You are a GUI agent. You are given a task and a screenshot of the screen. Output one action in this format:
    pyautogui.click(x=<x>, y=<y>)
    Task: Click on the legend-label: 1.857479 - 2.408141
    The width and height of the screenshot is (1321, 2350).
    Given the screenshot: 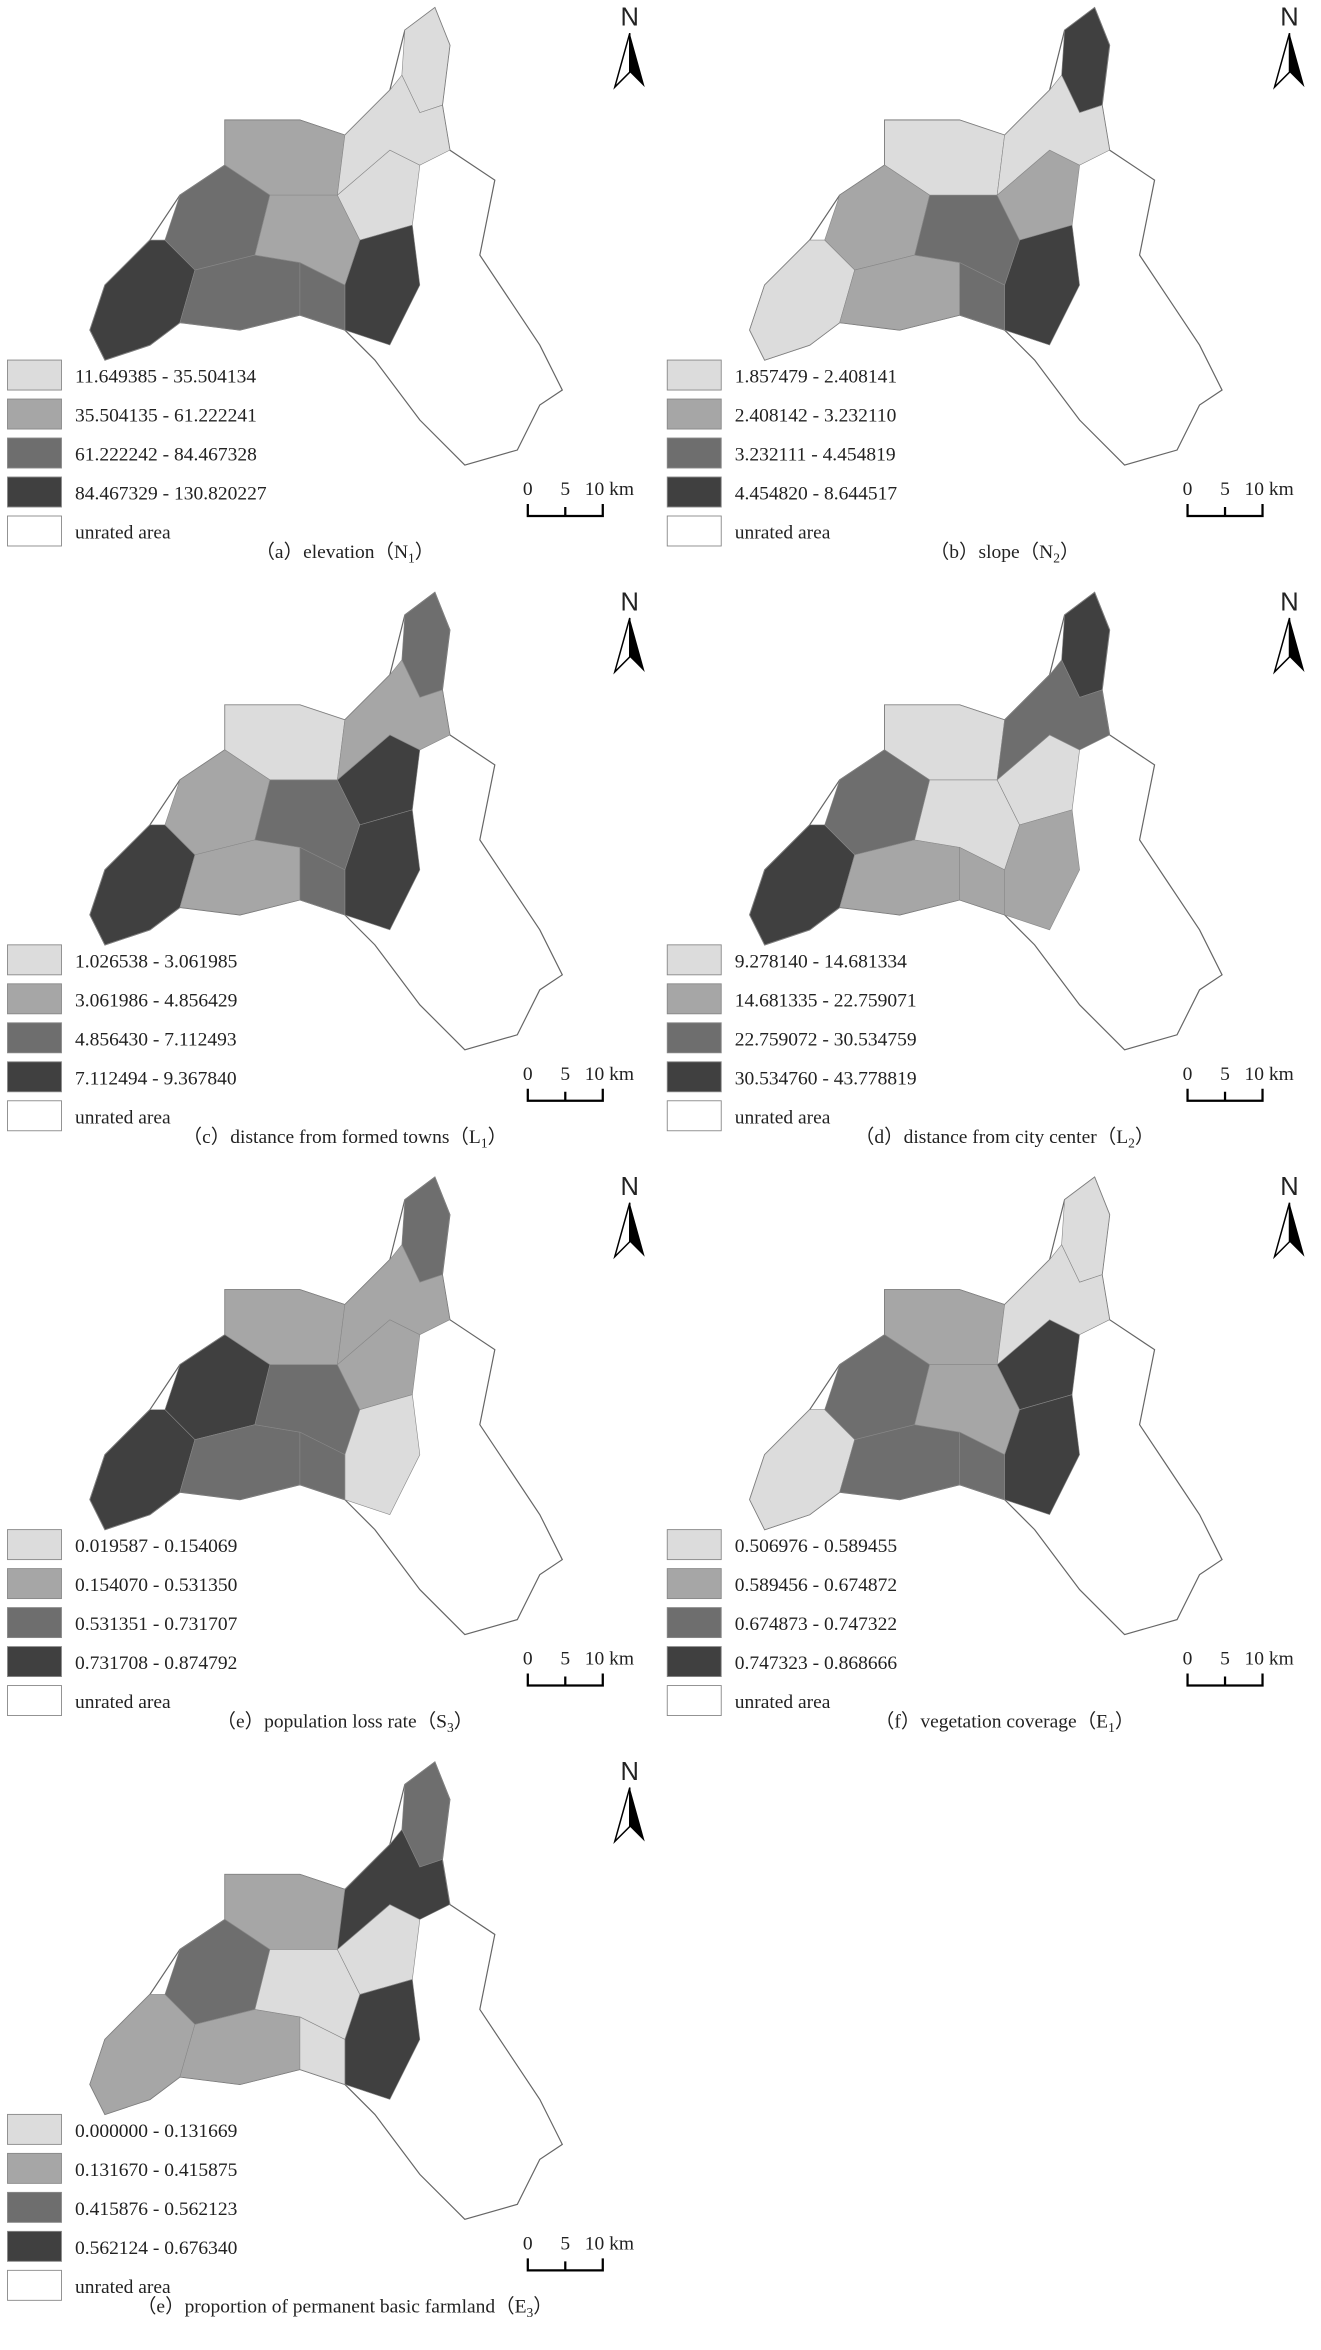 What is the action you would take?
    pyautogui.click(x=816, y=377)
    